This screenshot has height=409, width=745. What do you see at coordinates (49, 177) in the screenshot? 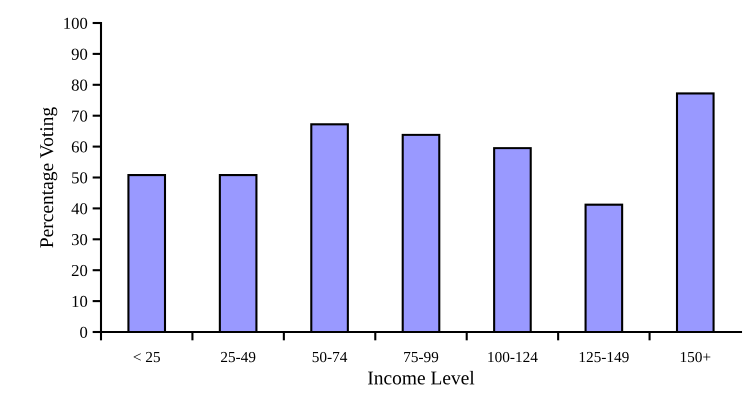
I see `y-axis-title: Percentage Voting` at bounding box center [49, 177].